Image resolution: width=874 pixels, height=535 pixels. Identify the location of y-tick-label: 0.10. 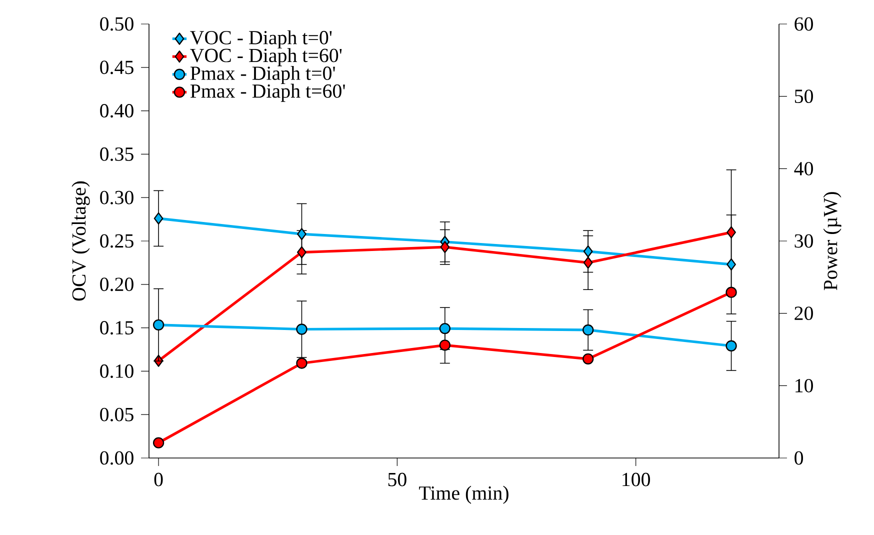
(117, 371).